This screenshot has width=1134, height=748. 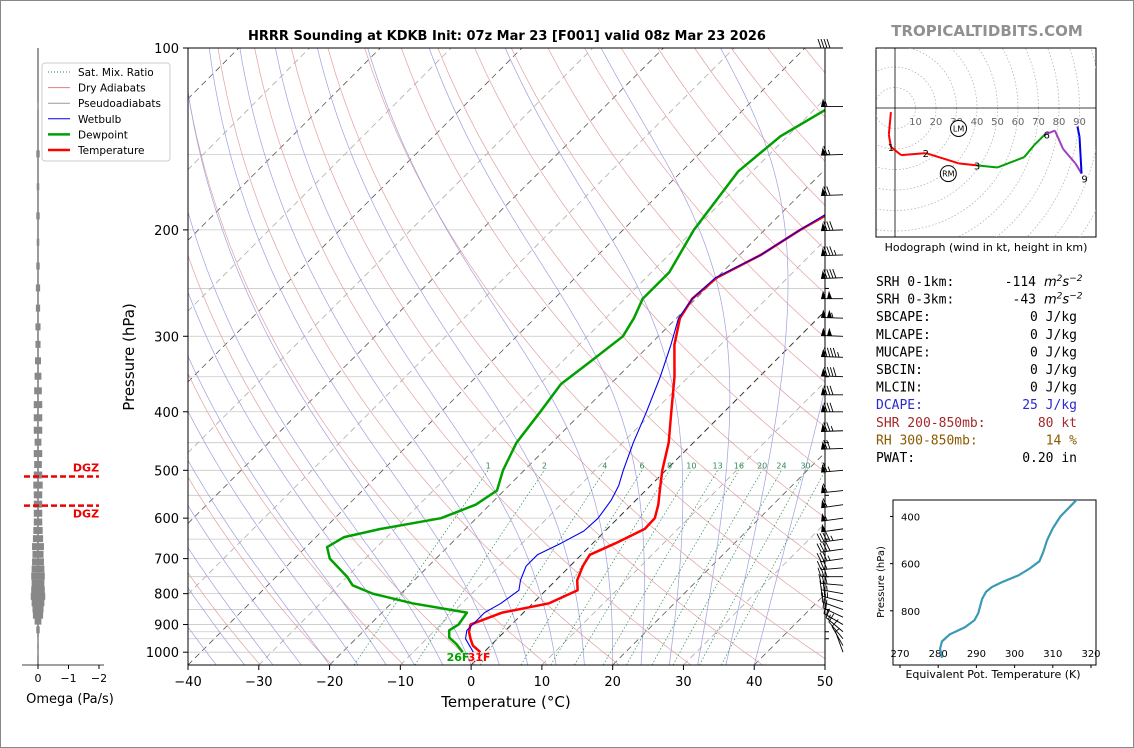 What do you see at coordinates (166, 337) in the screenshot?
I see `y-tick-label: 300` at bounding box center [166, 337].